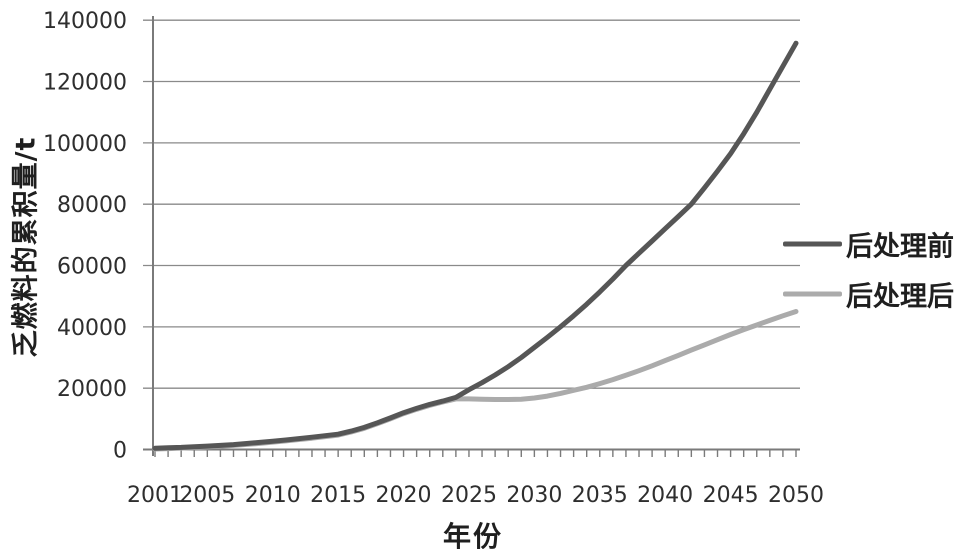 The width and height of the screenshot is (956, 549). I want to click on x-tick-label: 2030, so click(534, 495).